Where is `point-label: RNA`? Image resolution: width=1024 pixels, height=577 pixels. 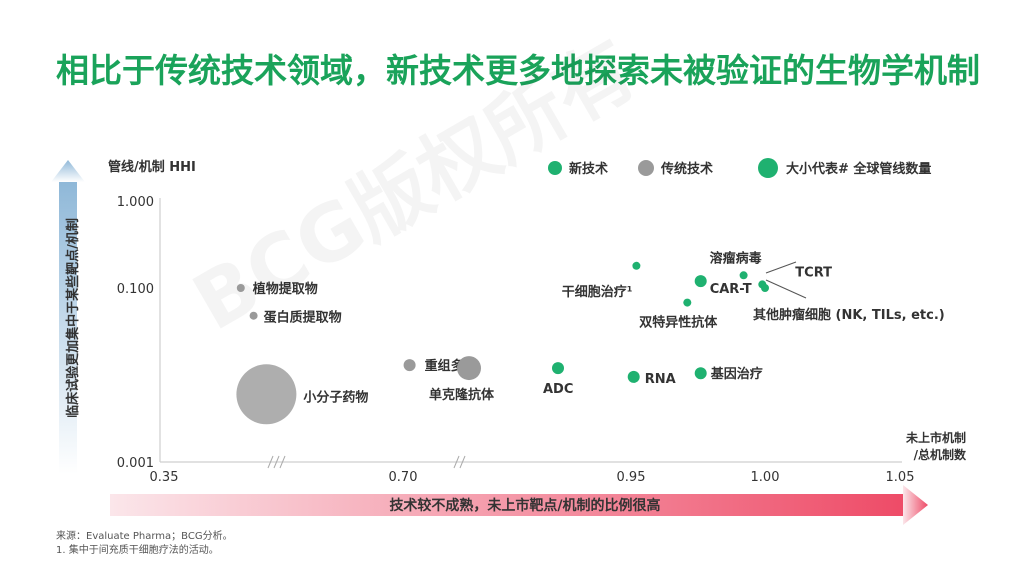
point-label: RNA is located at coordinates (660, 379).